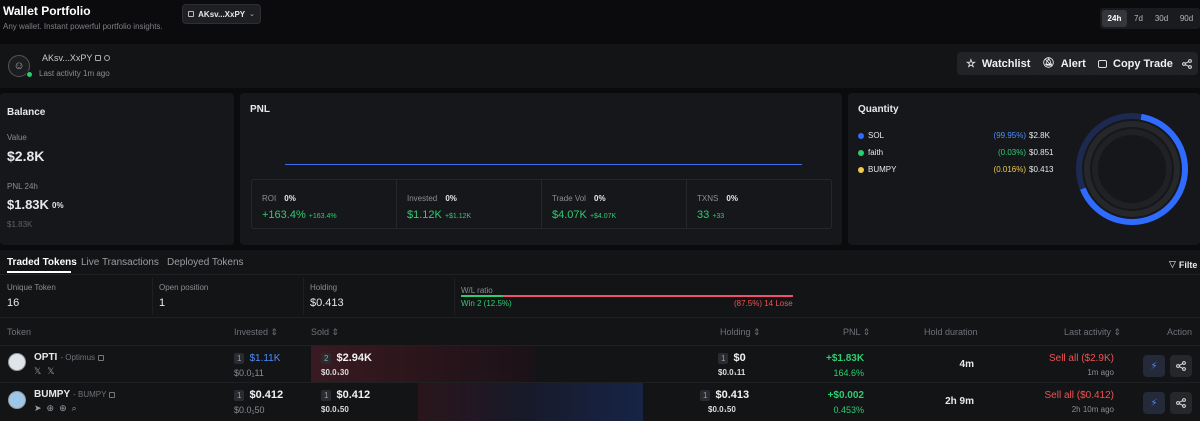 This screenshot has height=421, width=1200. Describe the element at coordinates (1006, 63) in the screenshot. I see `watchlist-label: Watchlist` at that location.